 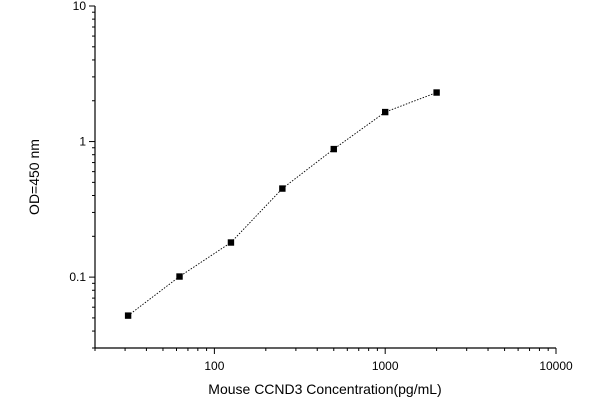 I want to click on x-tick-label: 10000, so click(x=556, y=366).